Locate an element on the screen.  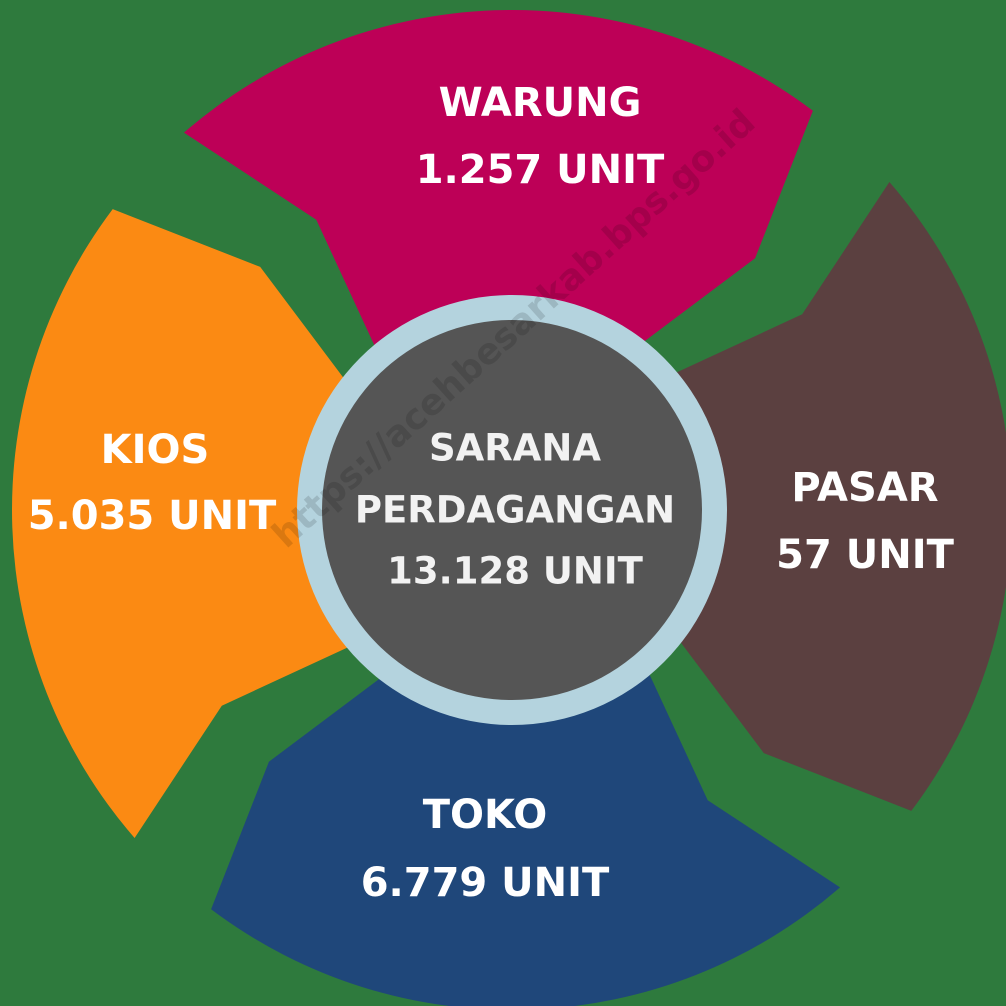
center-circle is located at coordinates (512, 510).